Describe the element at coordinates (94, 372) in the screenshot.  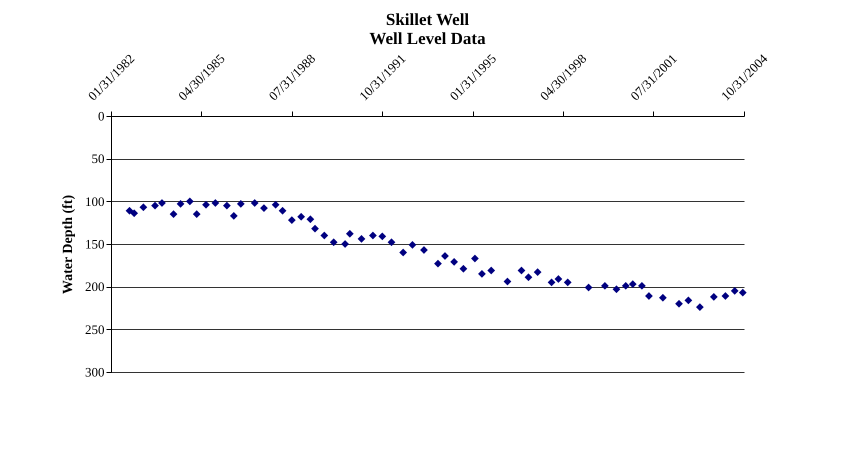
I see `y-tick-label: 300` at that location.